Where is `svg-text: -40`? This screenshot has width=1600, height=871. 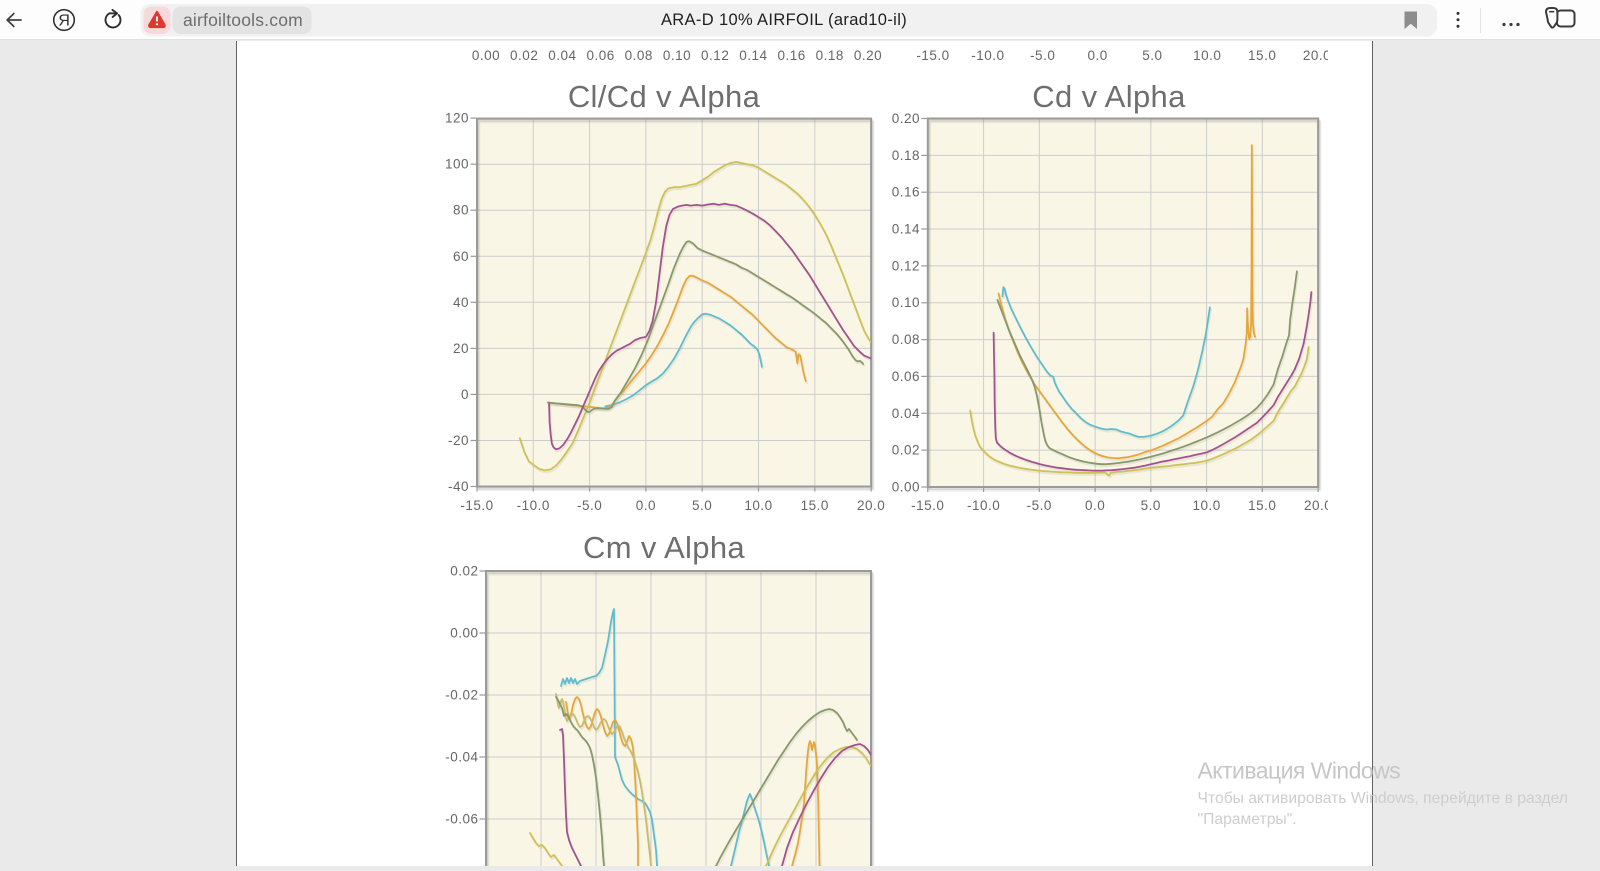 svg-text: -40 is located at coordinates (458, 486).